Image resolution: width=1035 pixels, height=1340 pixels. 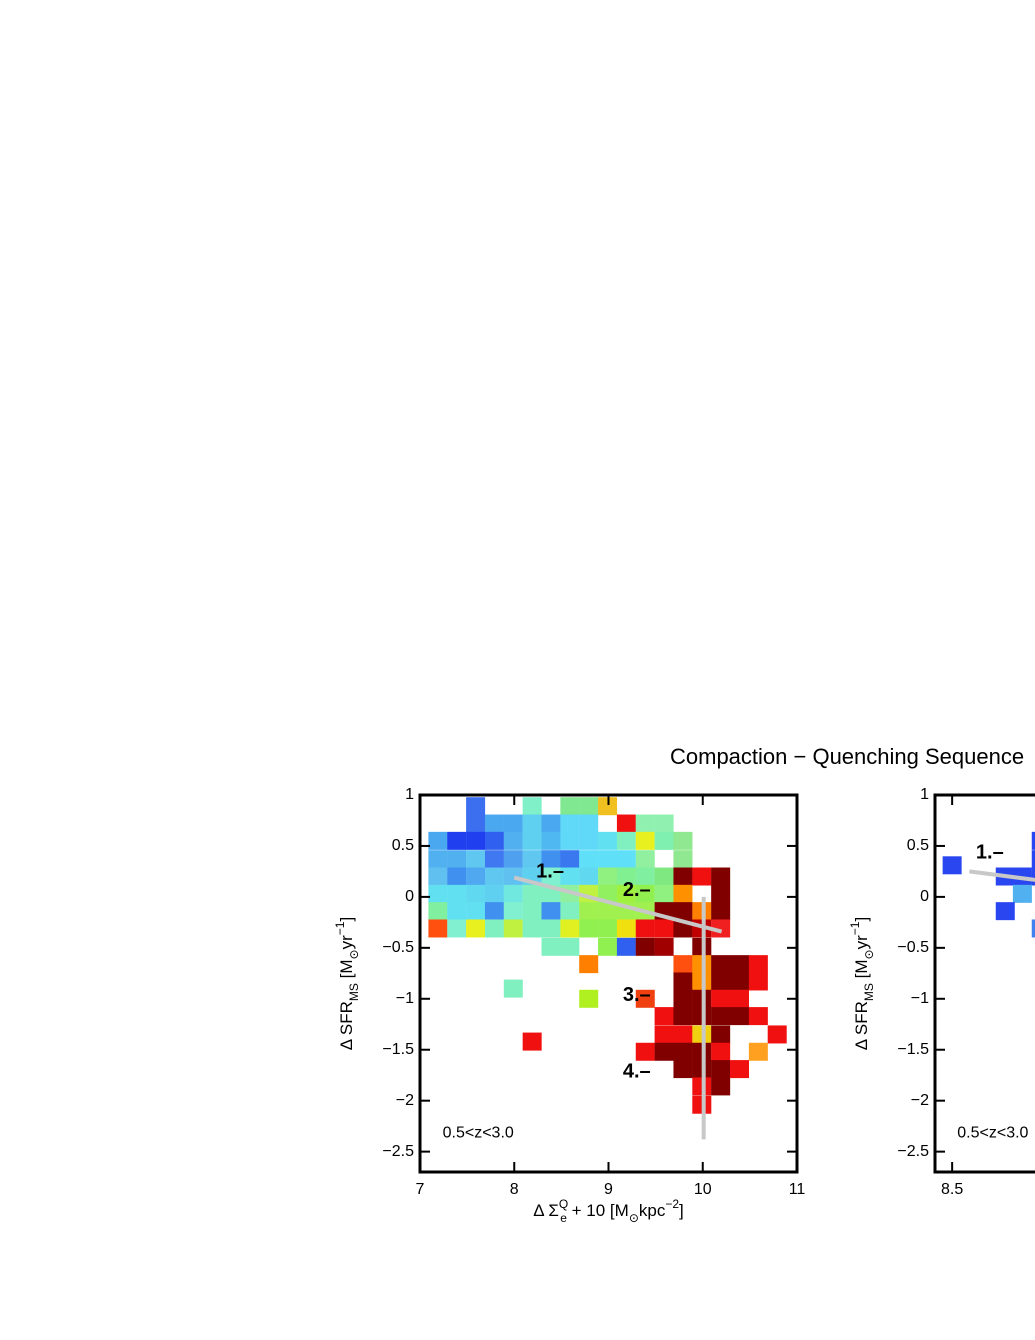 I want to click on y-axis-label: Δ SFRMS [M⊙yr−1], so click(x=347, y=983).